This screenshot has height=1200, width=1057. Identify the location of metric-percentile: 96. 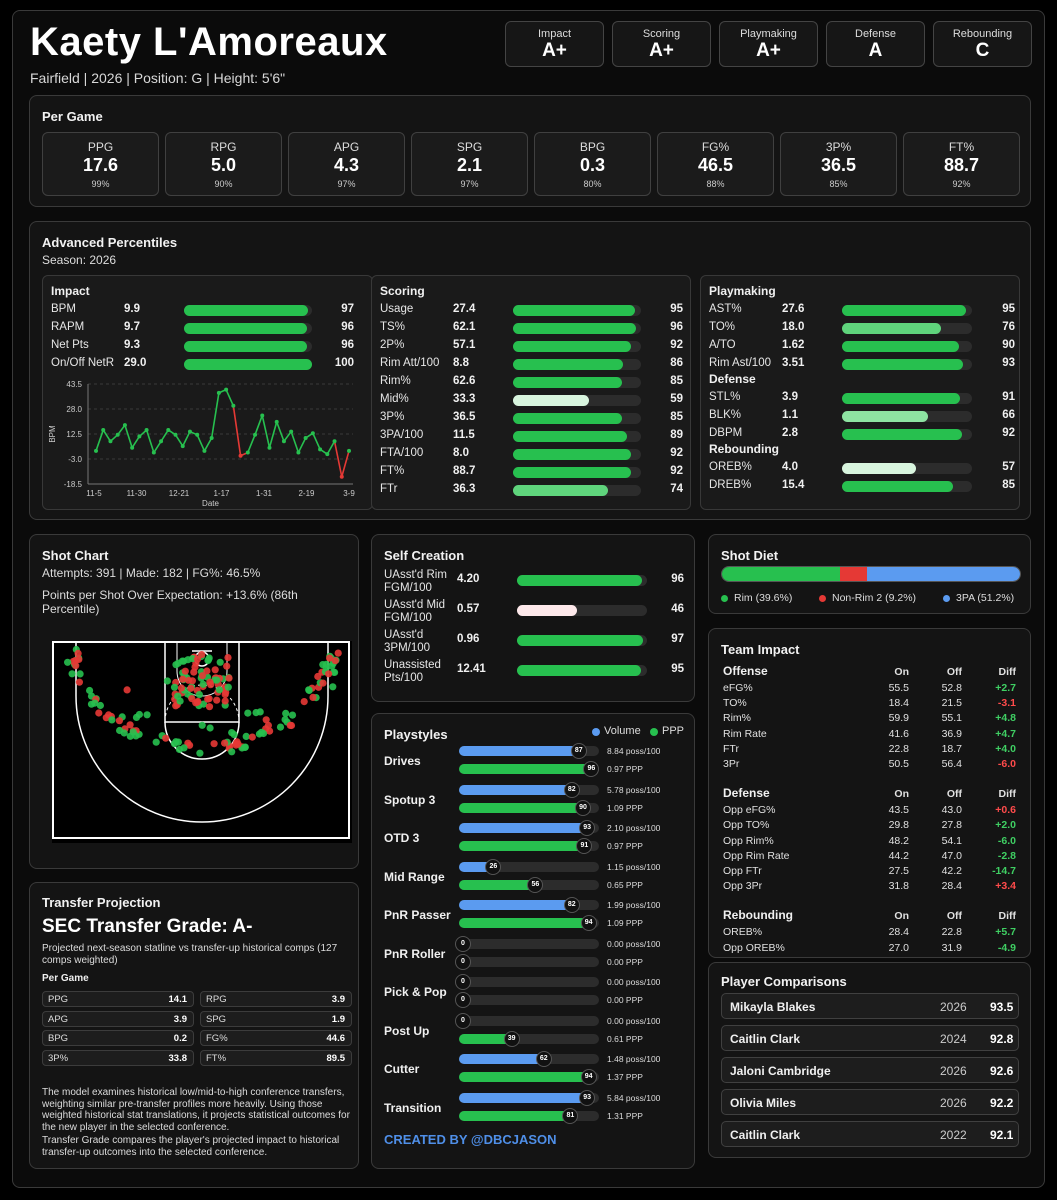
(347, 345).